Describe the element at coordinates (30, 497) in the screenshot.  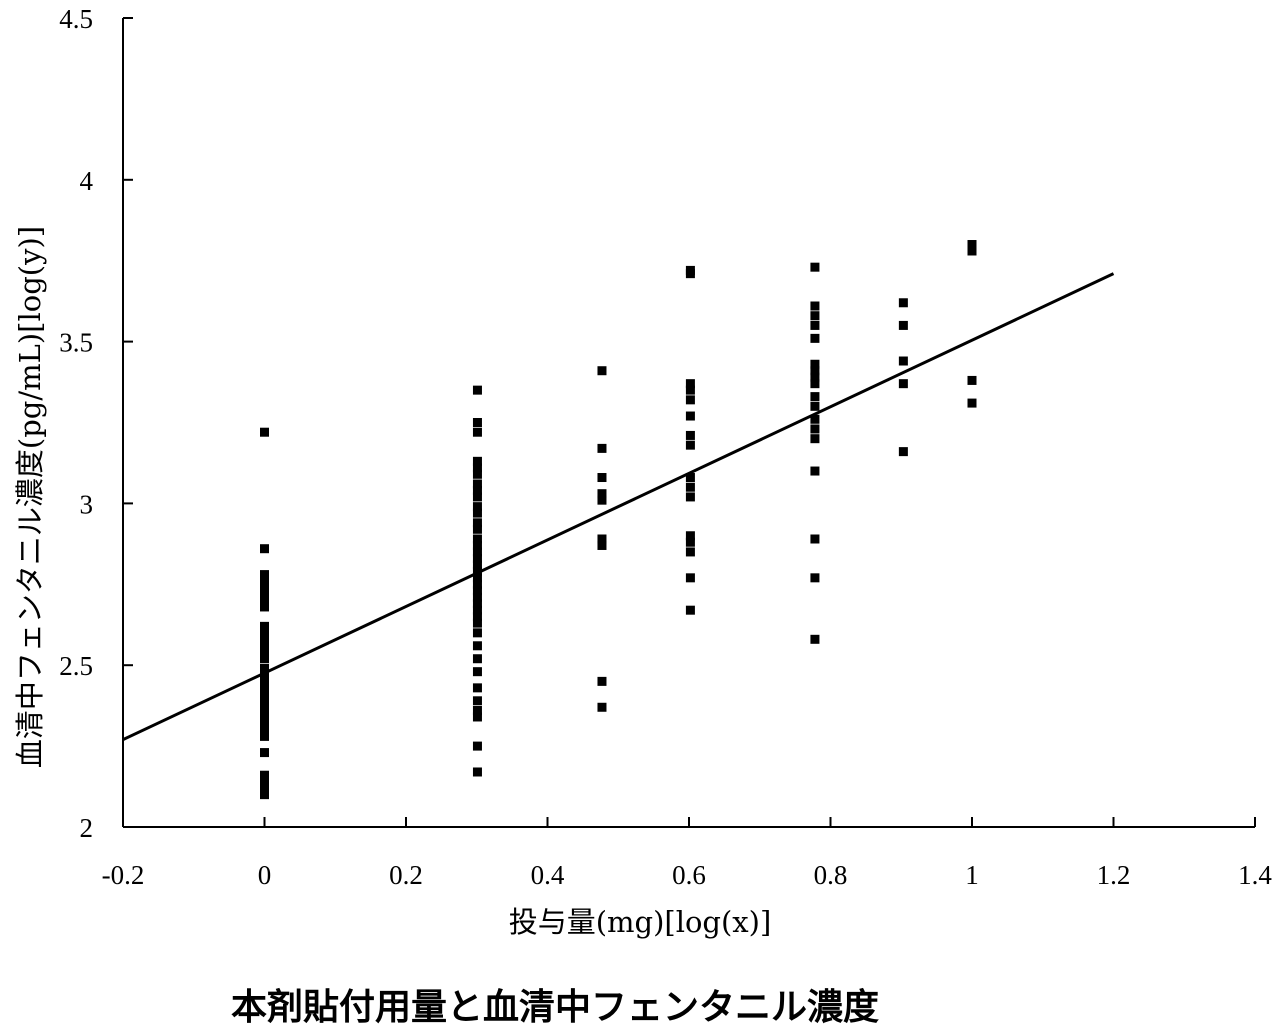
I see `y-axis-title: 血清中フェンタニル濃度(pg/mL)[log(y)]` at that location.